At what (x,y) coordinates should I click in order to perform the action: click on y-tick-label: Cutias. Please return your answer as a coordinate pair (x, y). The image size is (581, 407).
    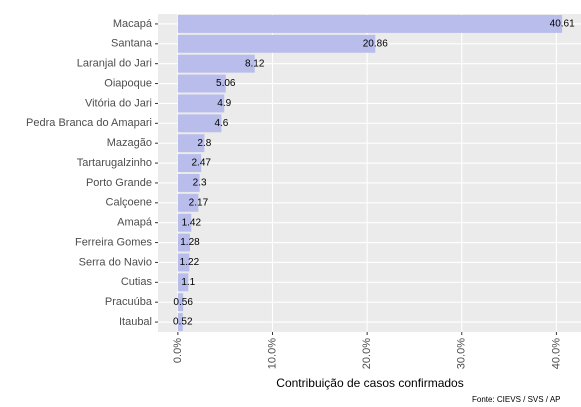
    Looking at the image, I should click on (137, 282).